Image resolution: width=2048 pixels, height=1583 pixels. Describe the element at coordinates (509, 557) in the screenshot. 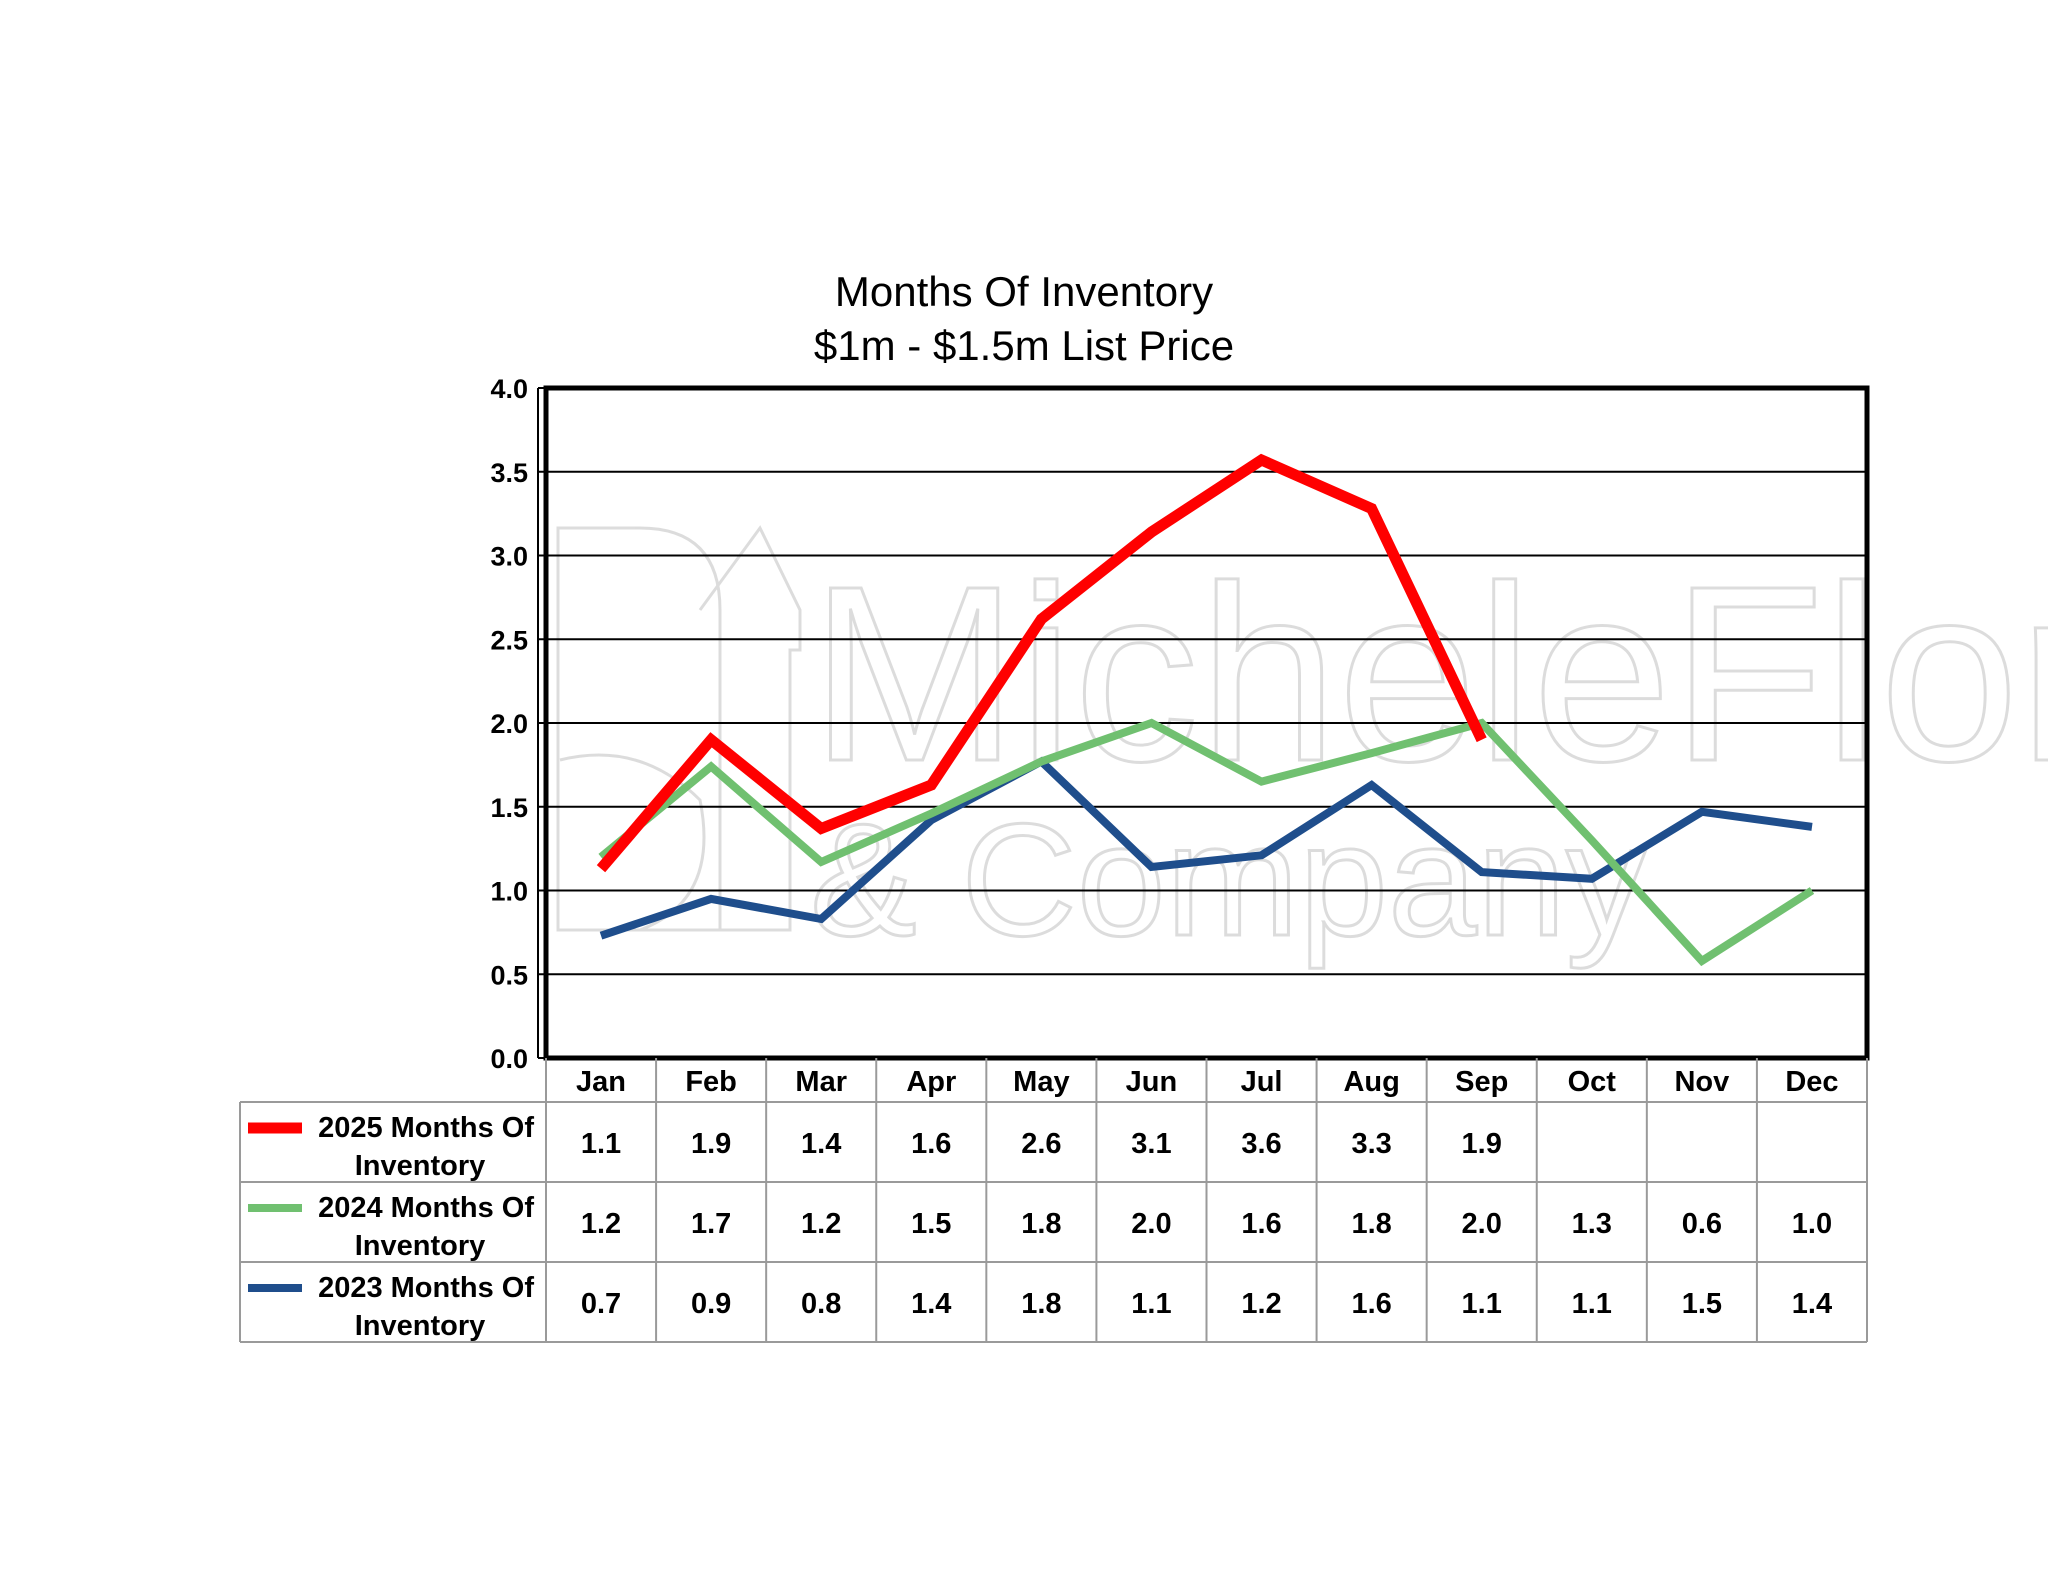

I see `y-tick-label: 3.0` at that location.